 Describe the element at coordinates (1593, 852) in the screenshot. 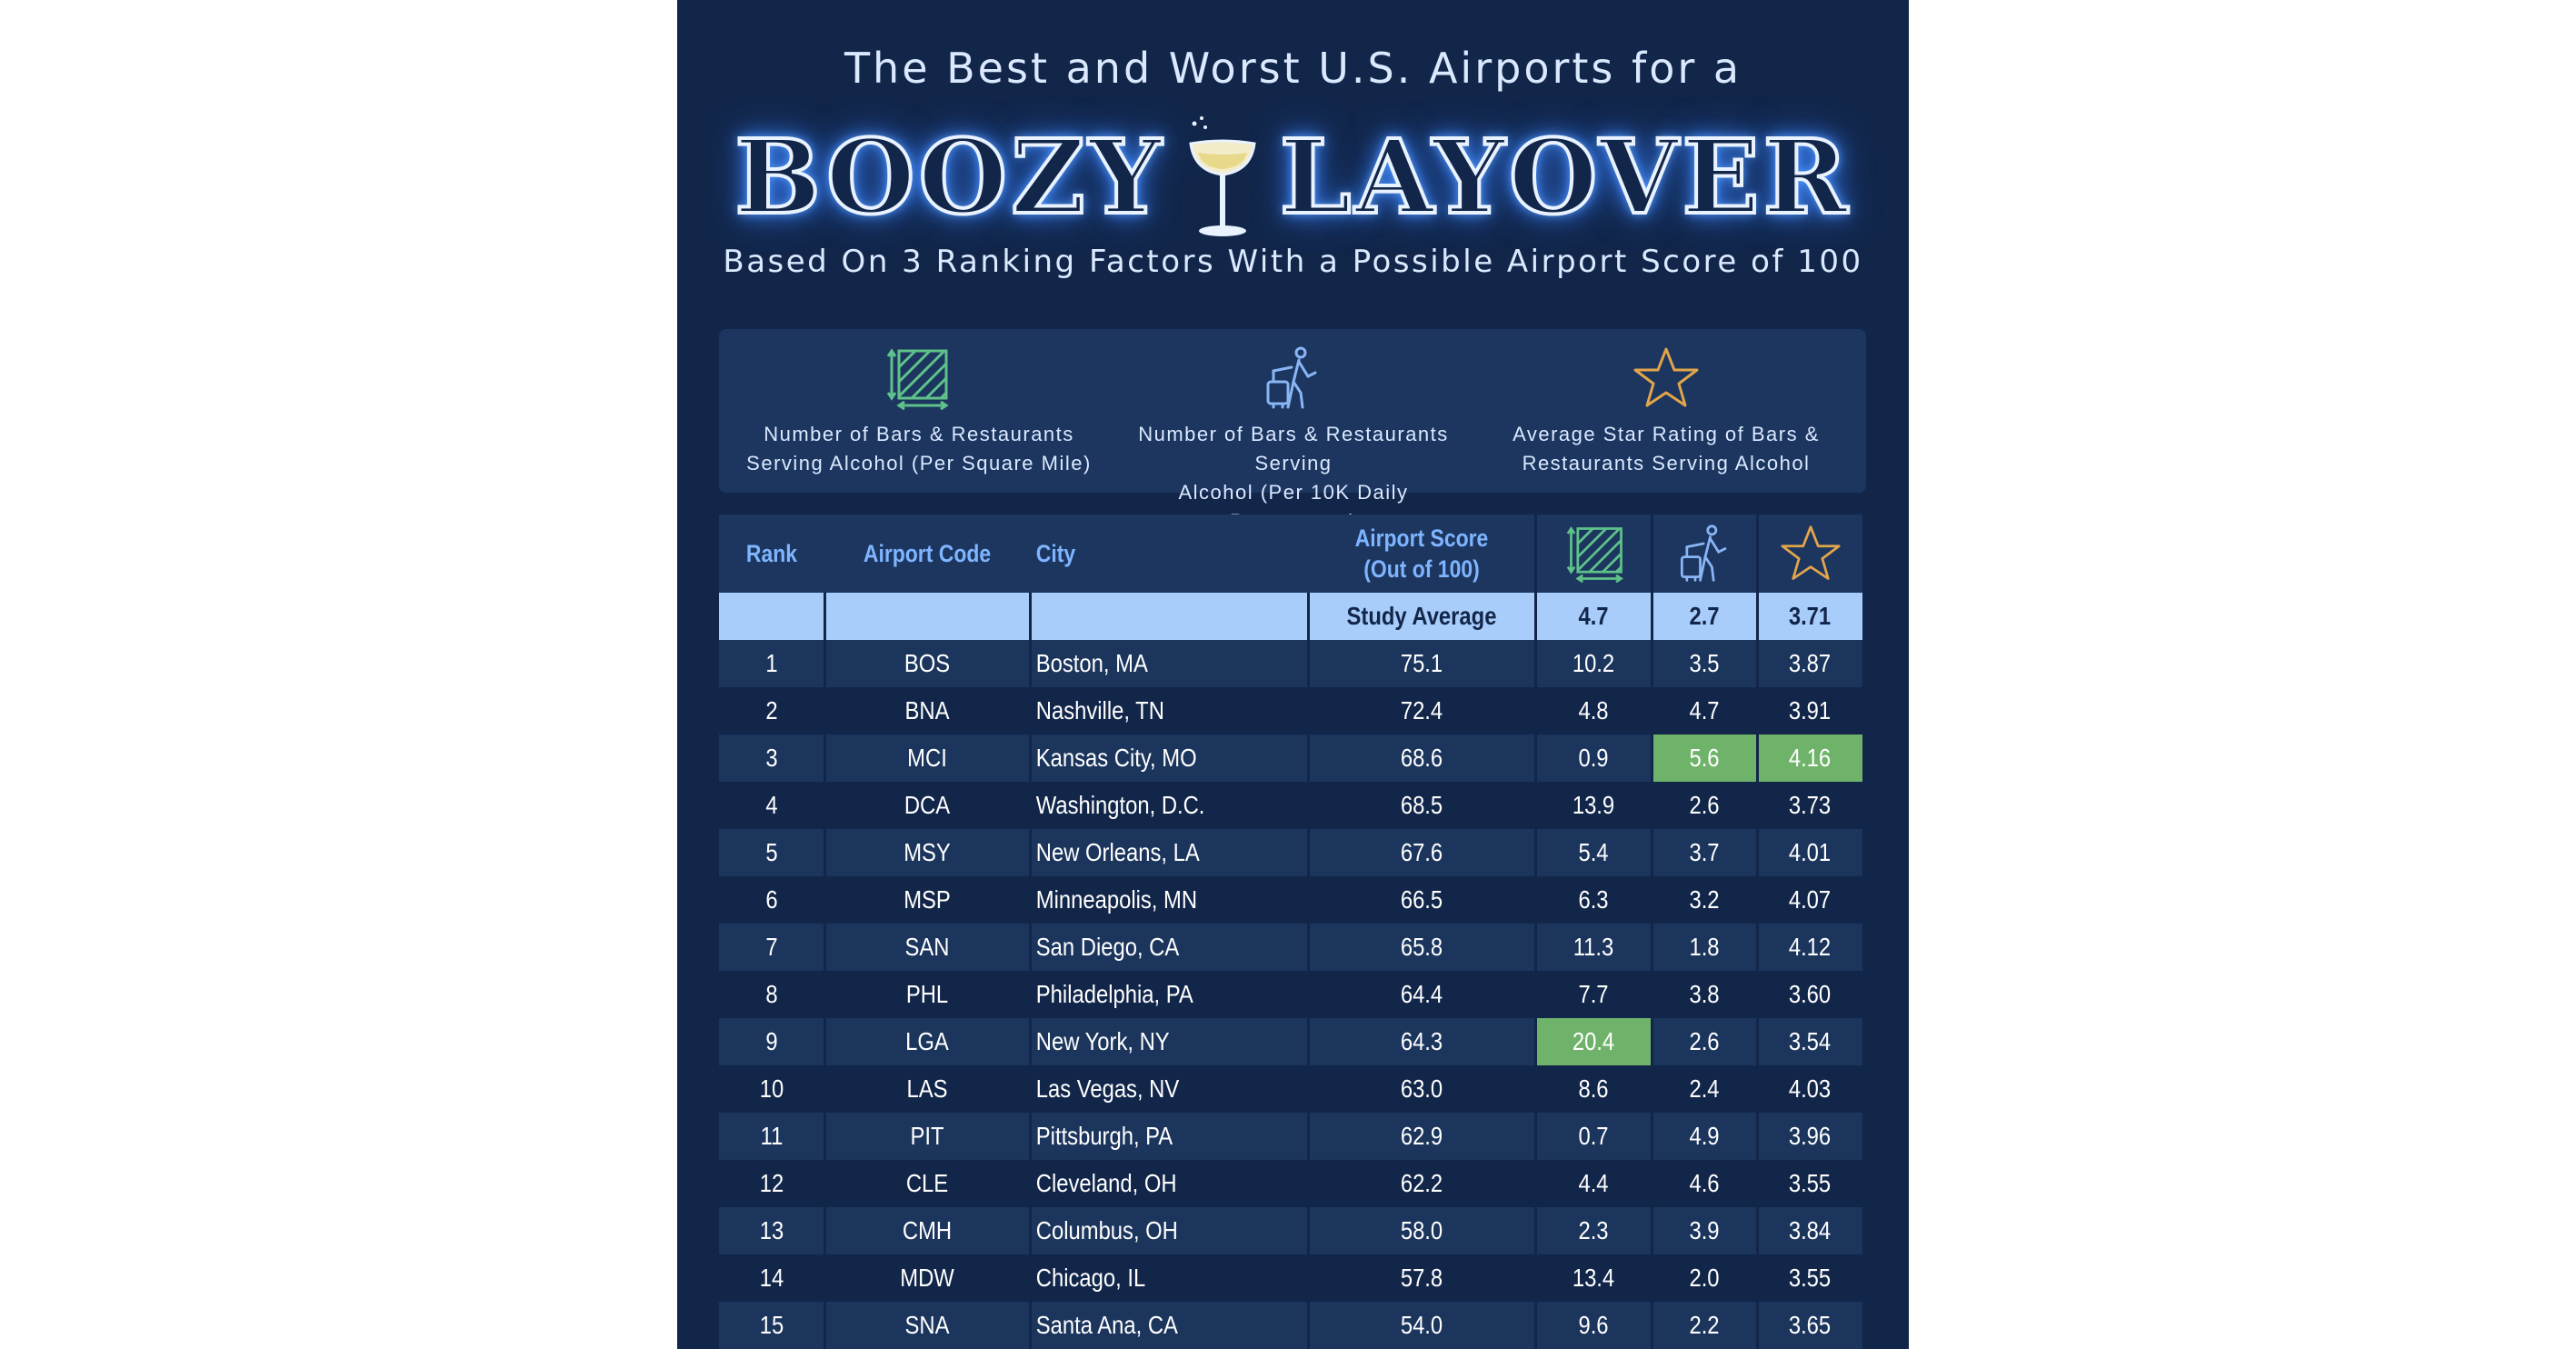

I see `cell-bars: 5.4` at that location.